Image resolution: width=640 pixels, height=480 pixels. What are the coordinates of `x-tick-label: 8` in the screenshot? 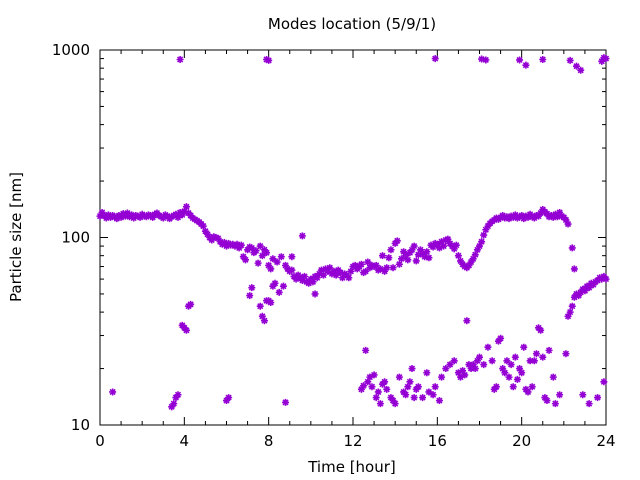 It's located at (269, 441).